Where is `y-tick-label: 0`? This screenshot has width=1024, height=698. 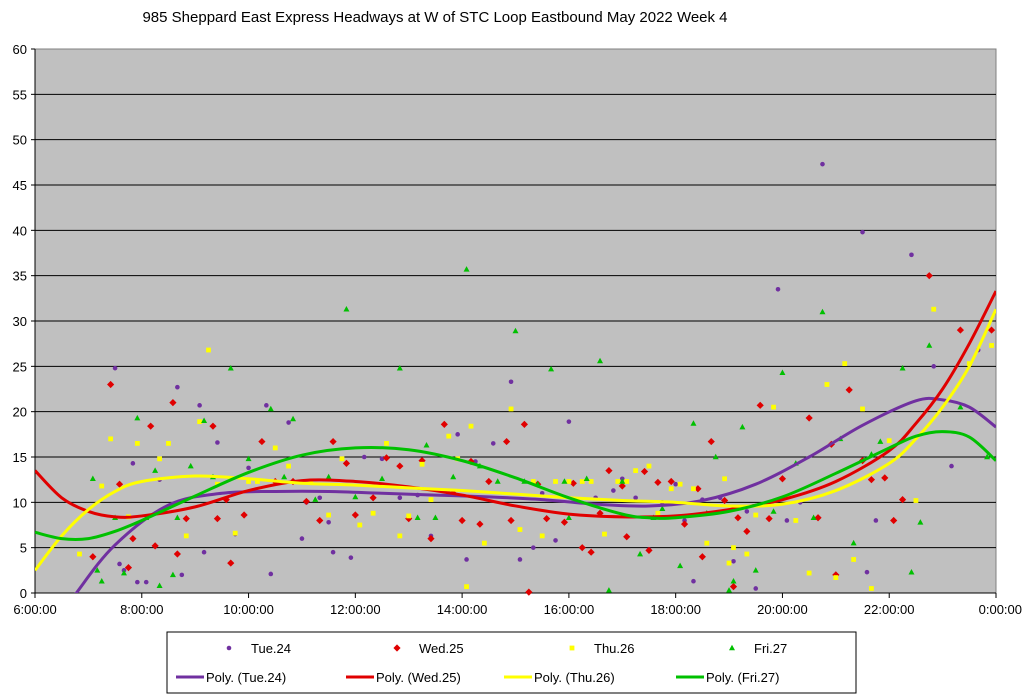 y-tick-label: 0 is located at coordinates (23, 593).